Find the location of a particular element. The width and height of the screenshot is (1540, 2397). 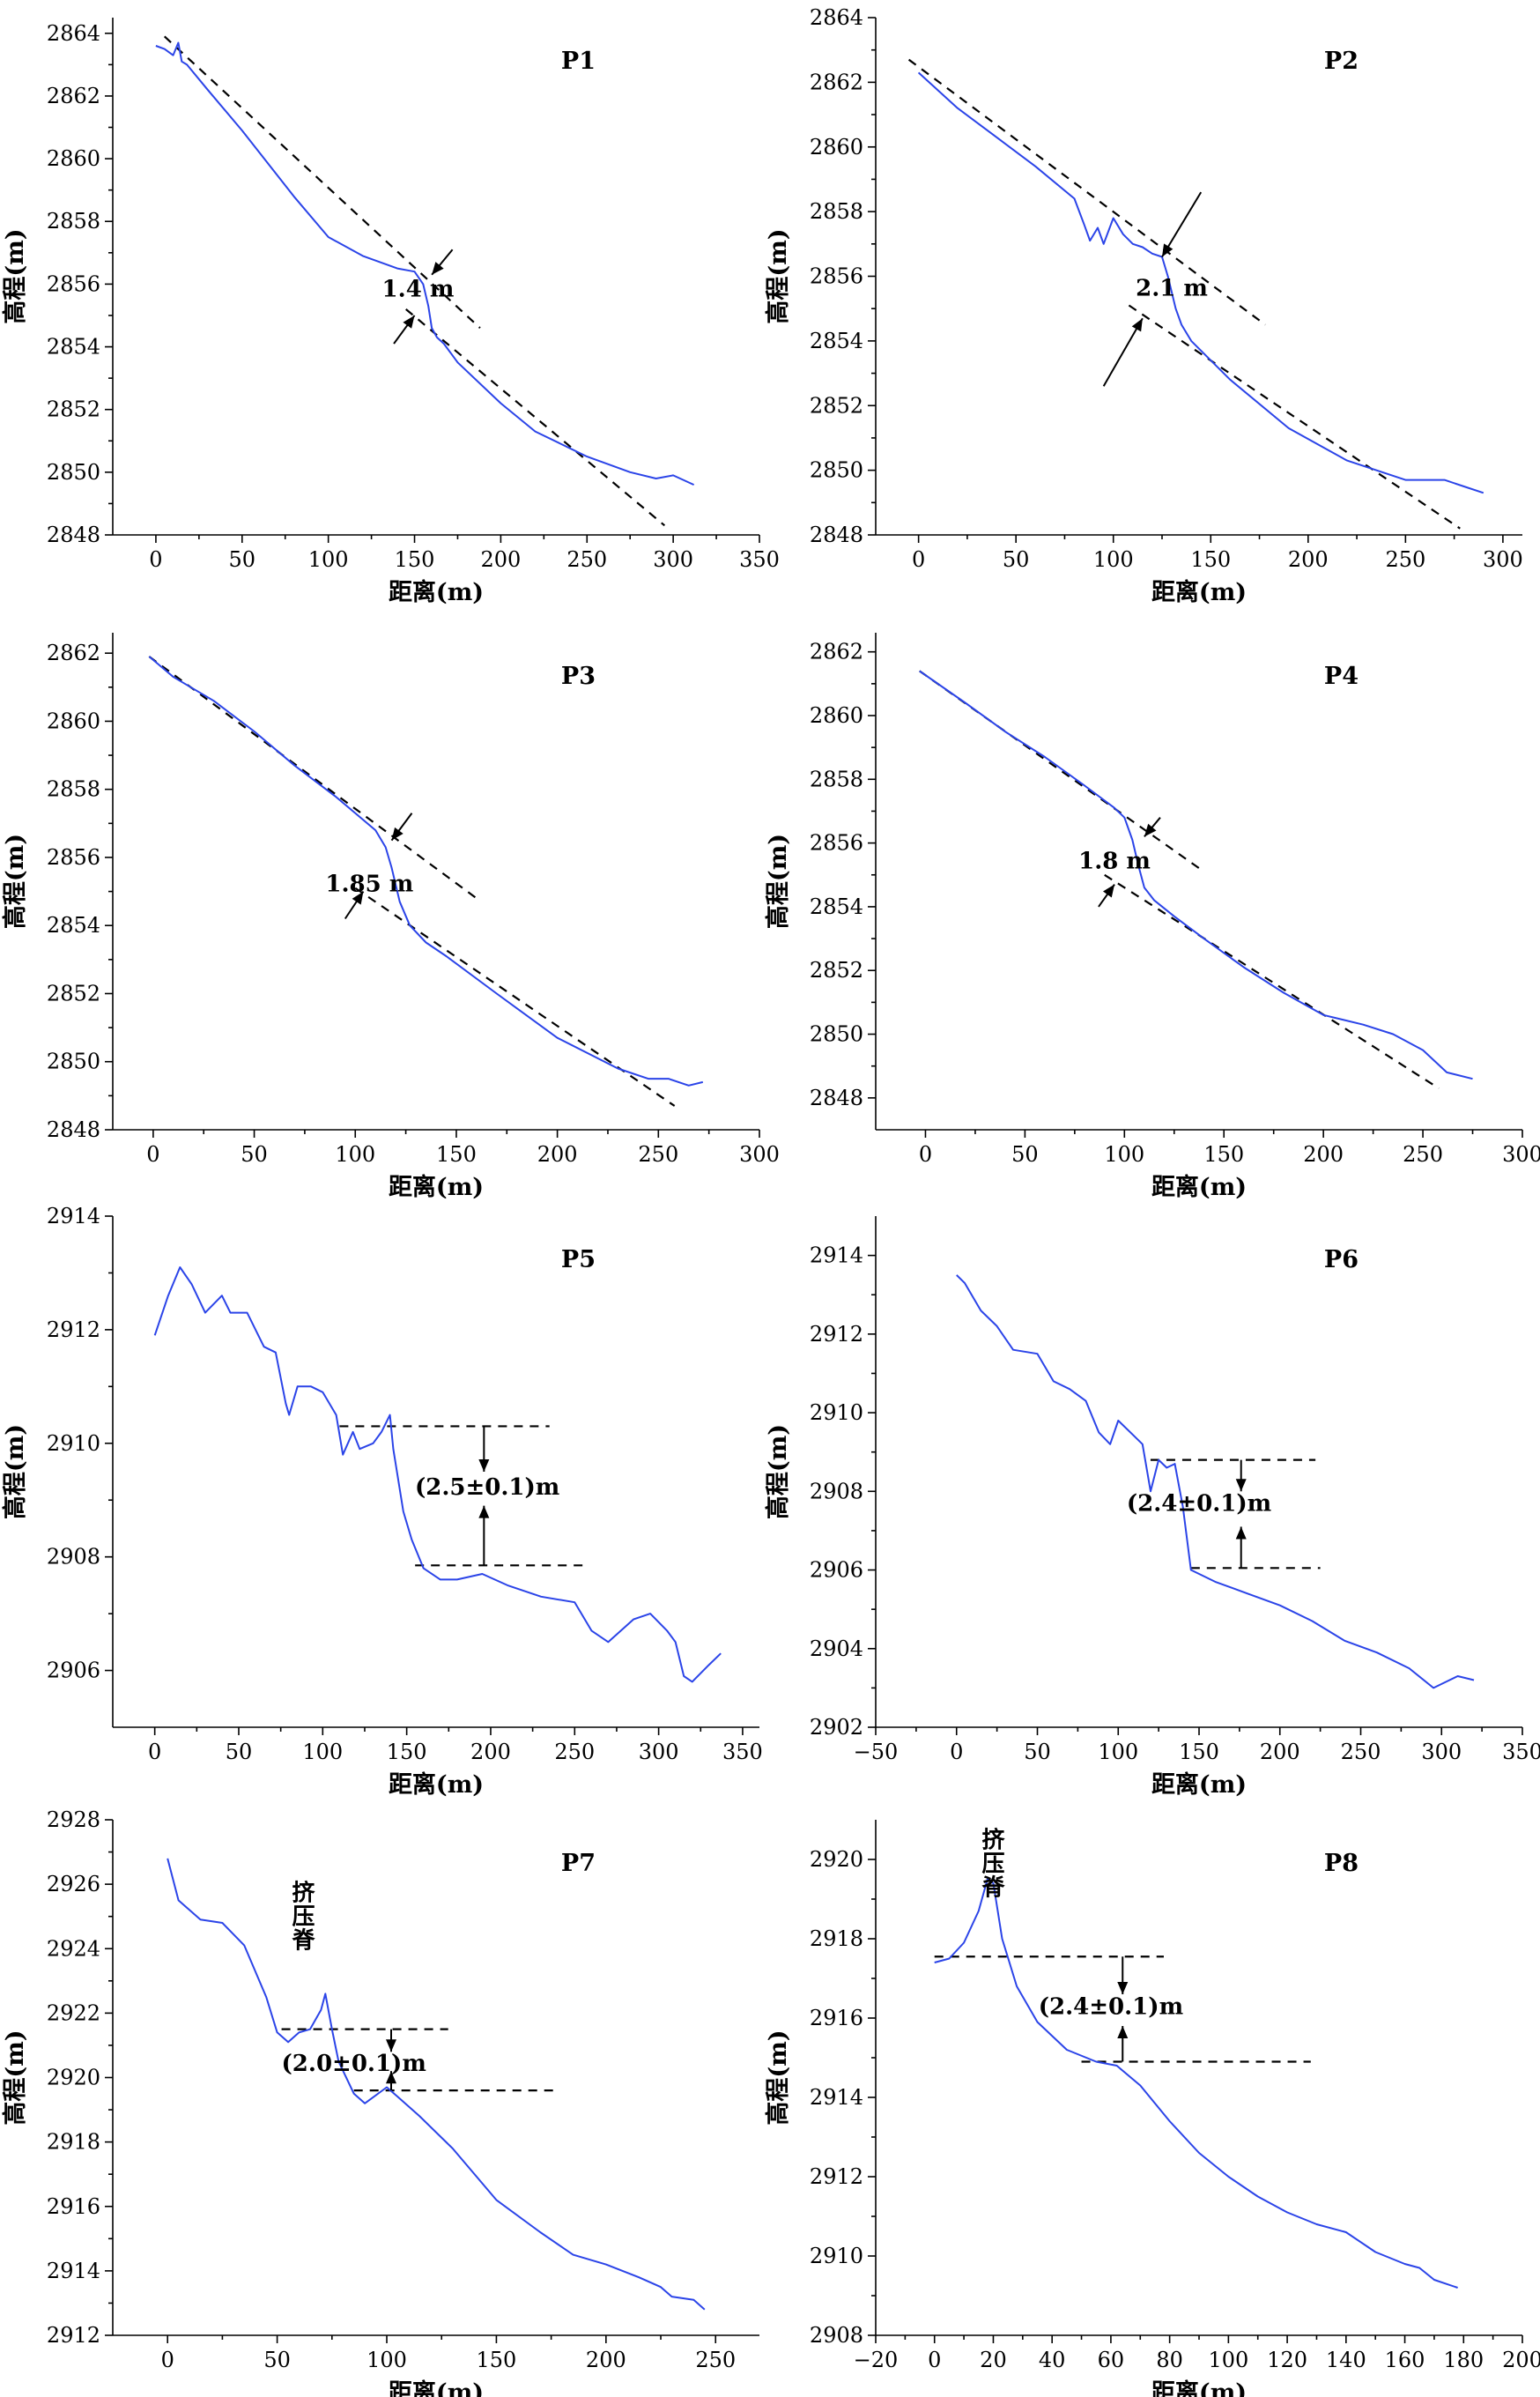

p7-x-tick-label: 250 is located at coordinates (715, 2360).